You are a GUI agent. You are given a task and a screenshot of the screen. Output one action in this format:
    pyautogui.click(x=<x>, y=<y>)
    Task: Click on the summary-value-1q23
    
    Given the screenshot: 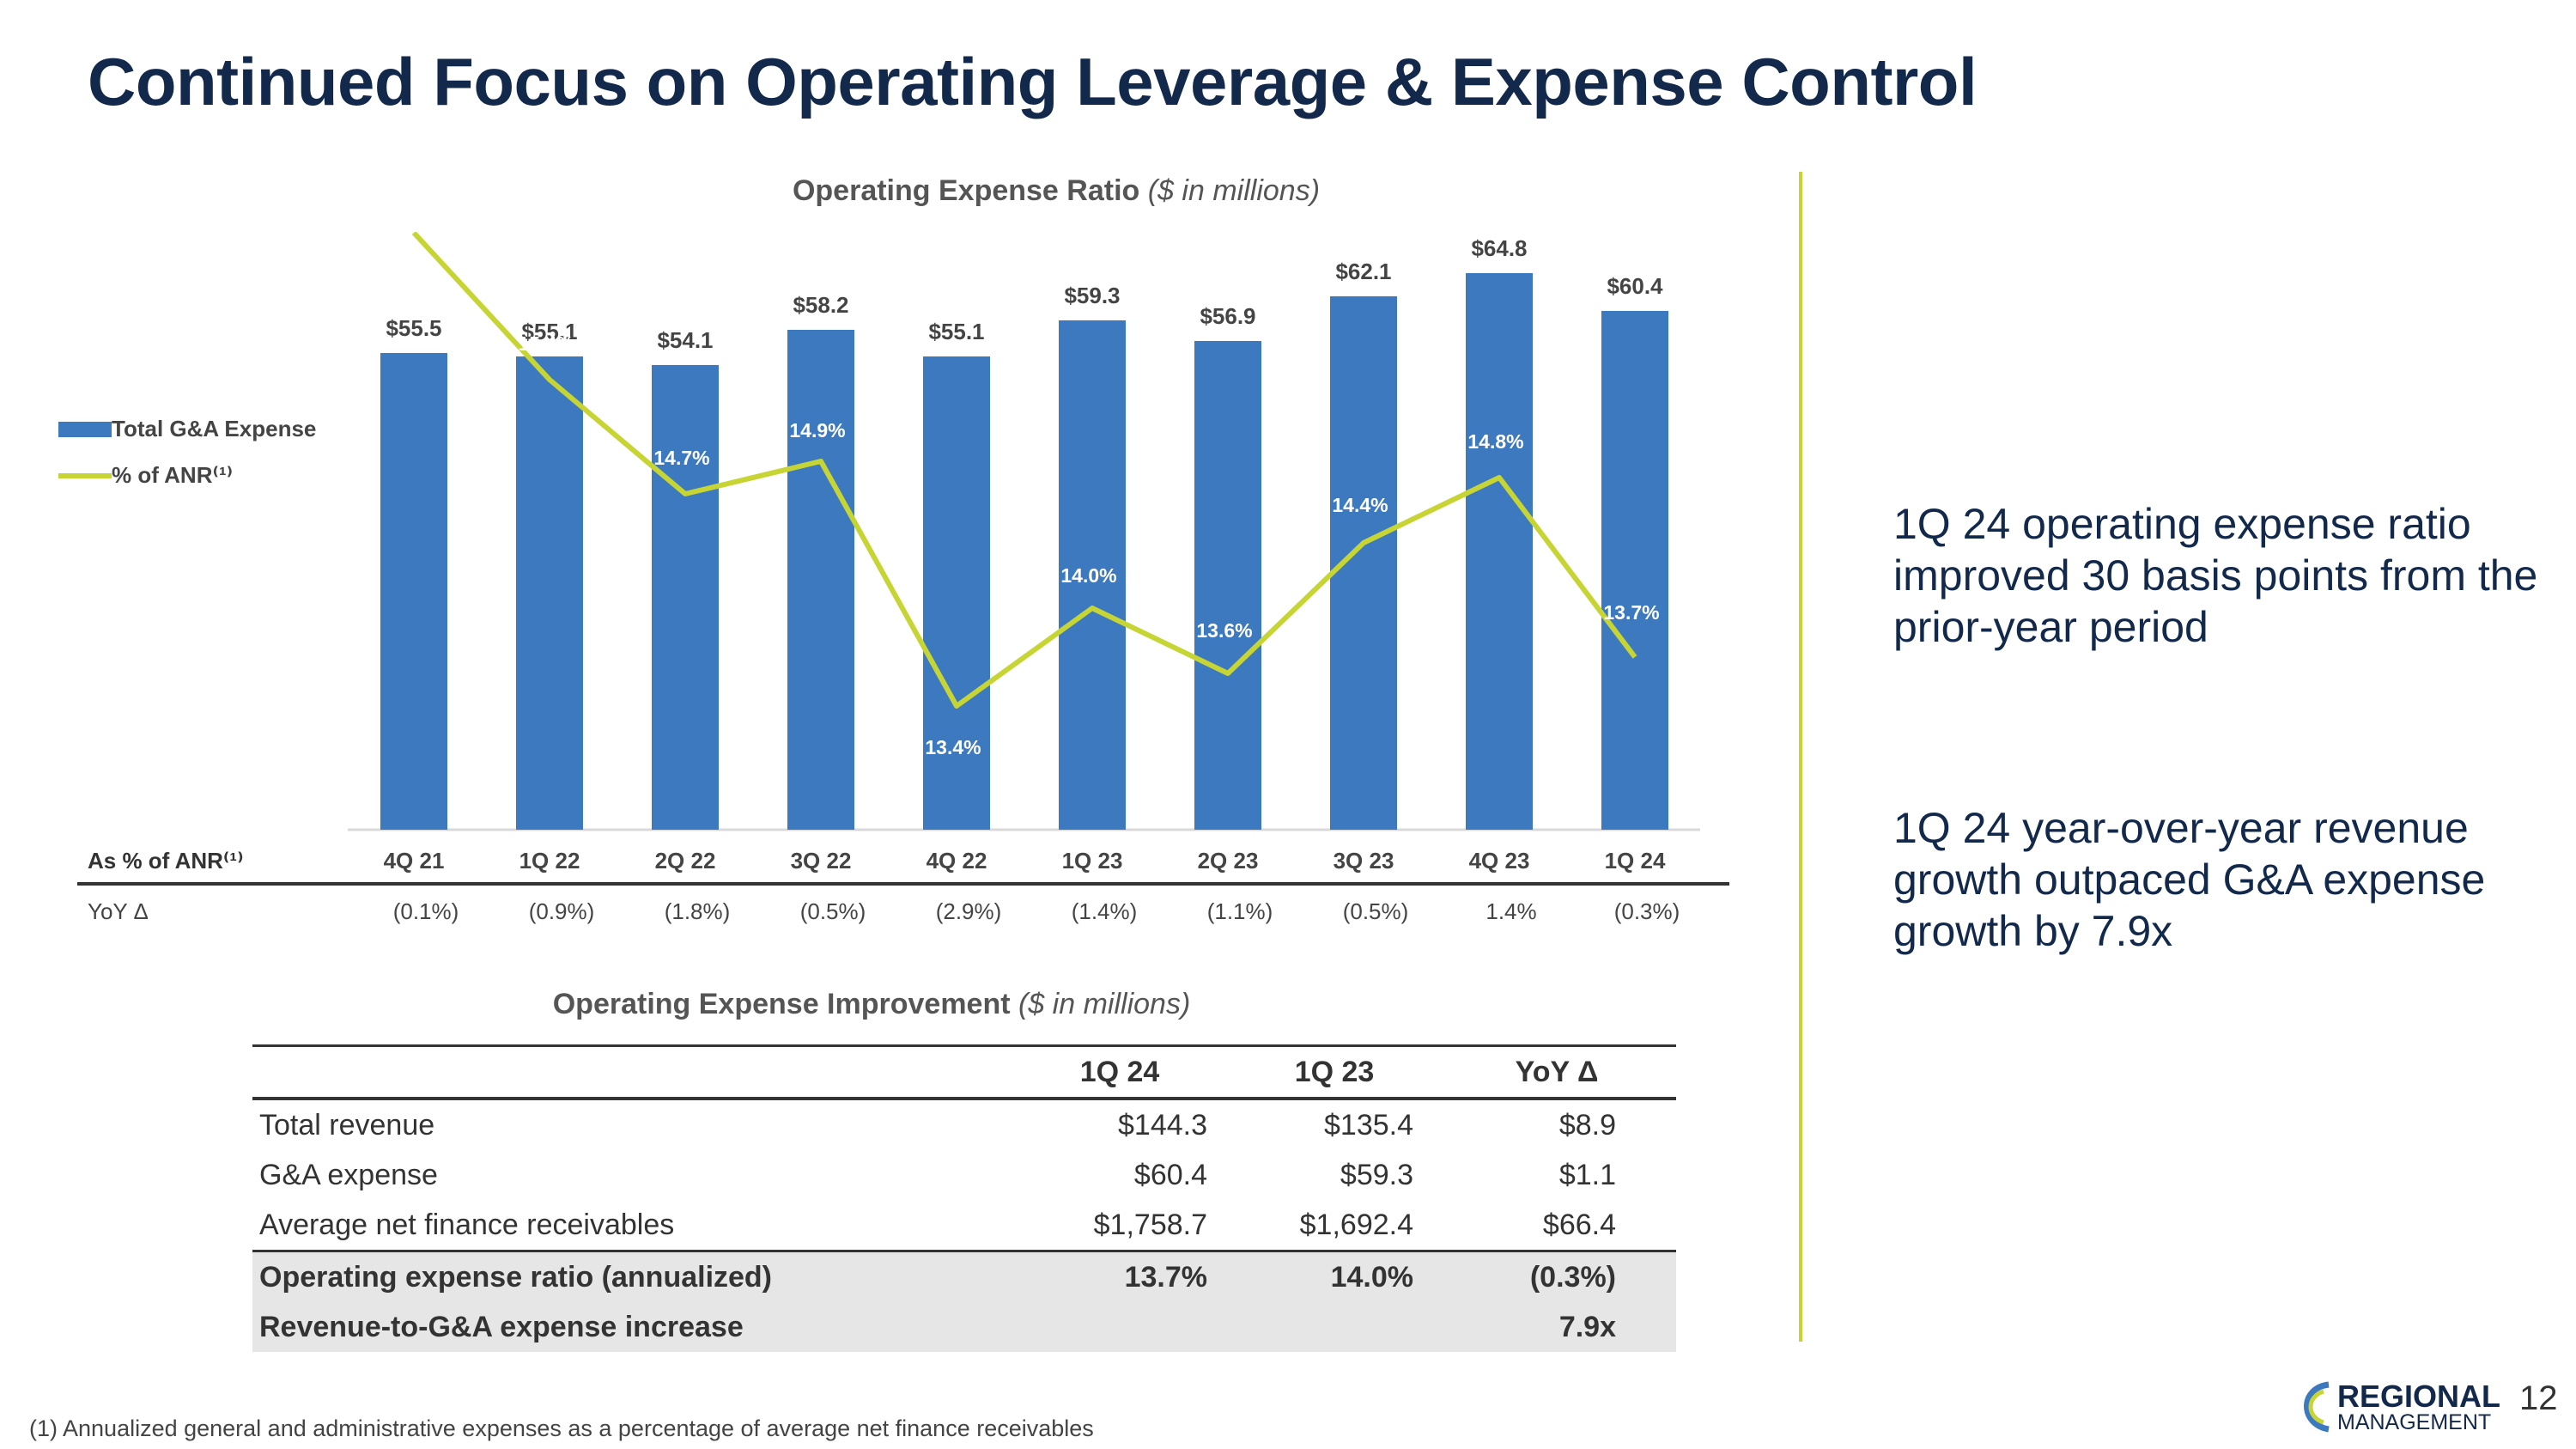 What is the action you would take?
    pyautogui.click(x=1334, y=1327)
    